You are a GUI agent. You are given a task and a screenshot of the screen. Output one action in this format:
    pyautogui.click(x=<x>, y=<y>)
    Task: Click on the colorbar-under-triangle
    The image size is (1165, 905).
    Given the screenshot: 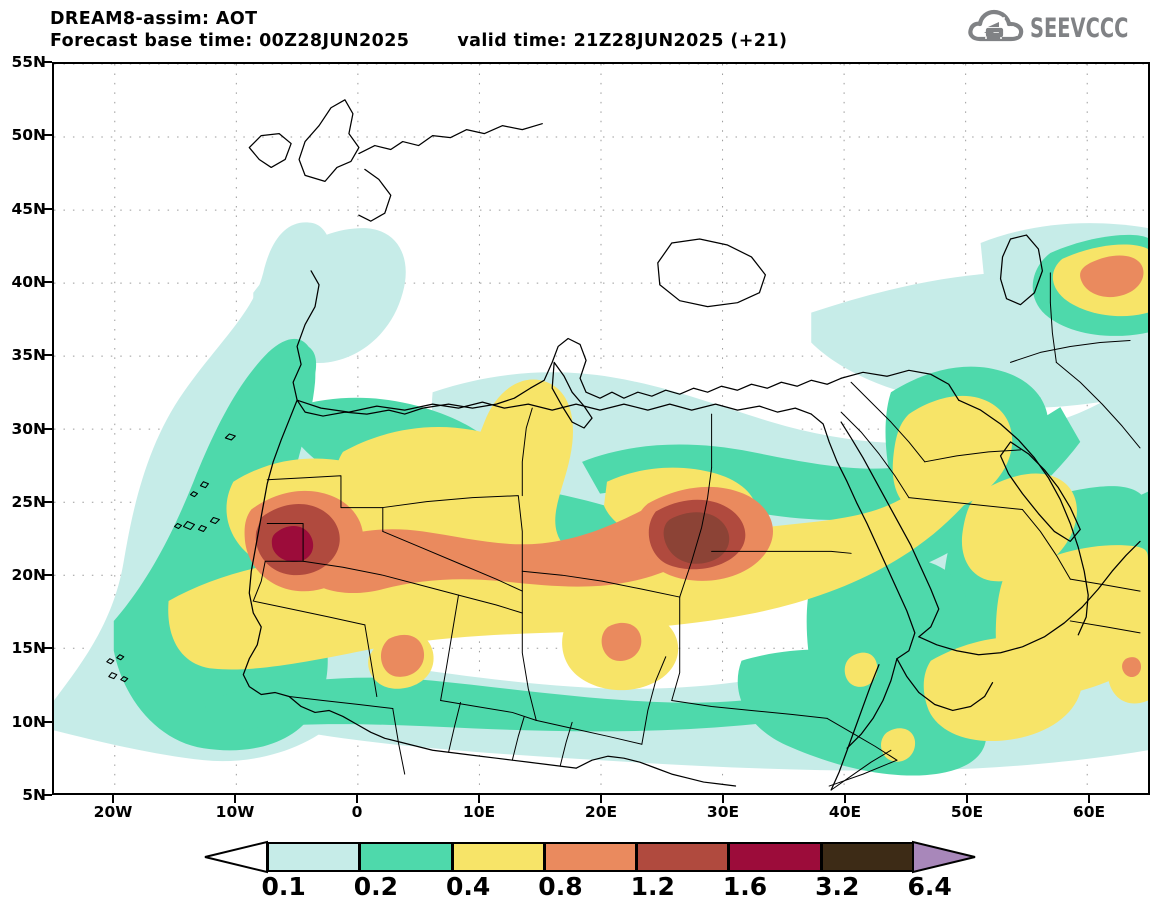 What is the action you would take?
    pyautogui.click(x=236, y=857)
    